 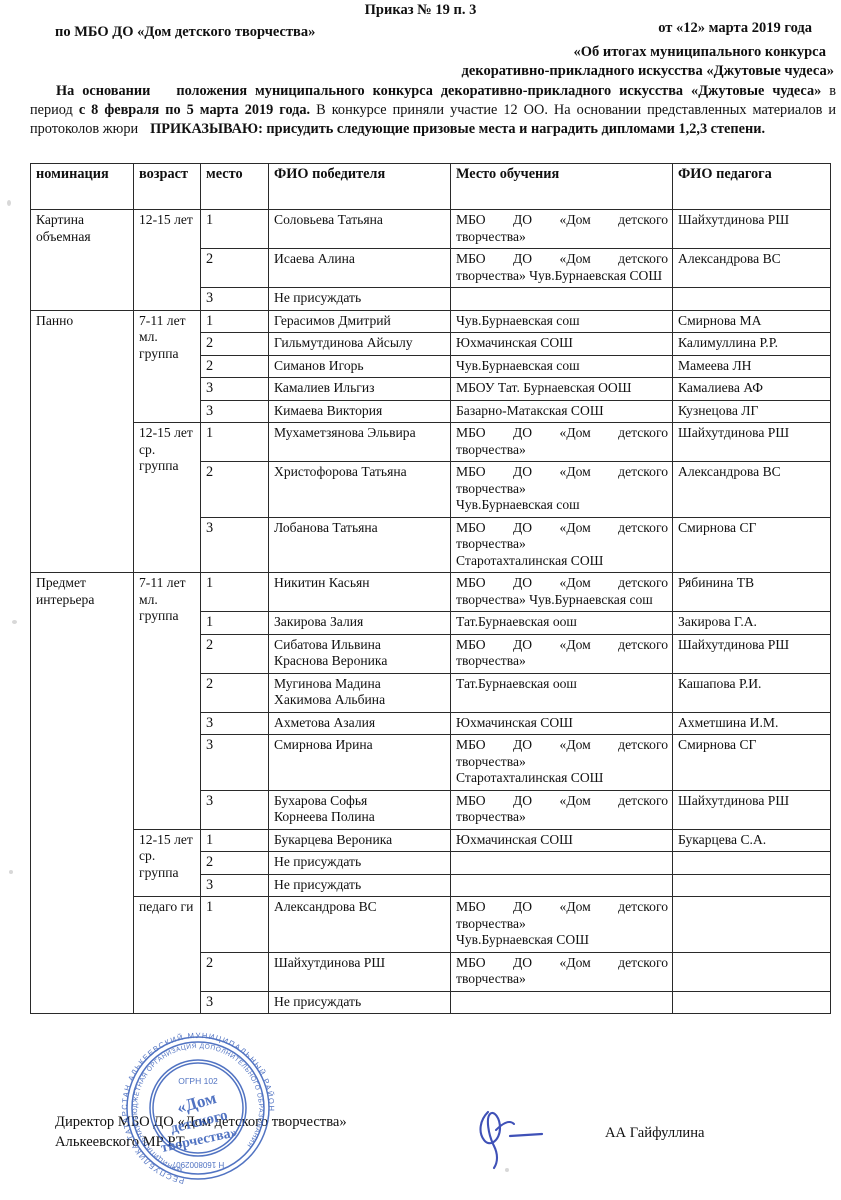 I want to click on cell-nomination: Панно, so click(x=82, y=441).